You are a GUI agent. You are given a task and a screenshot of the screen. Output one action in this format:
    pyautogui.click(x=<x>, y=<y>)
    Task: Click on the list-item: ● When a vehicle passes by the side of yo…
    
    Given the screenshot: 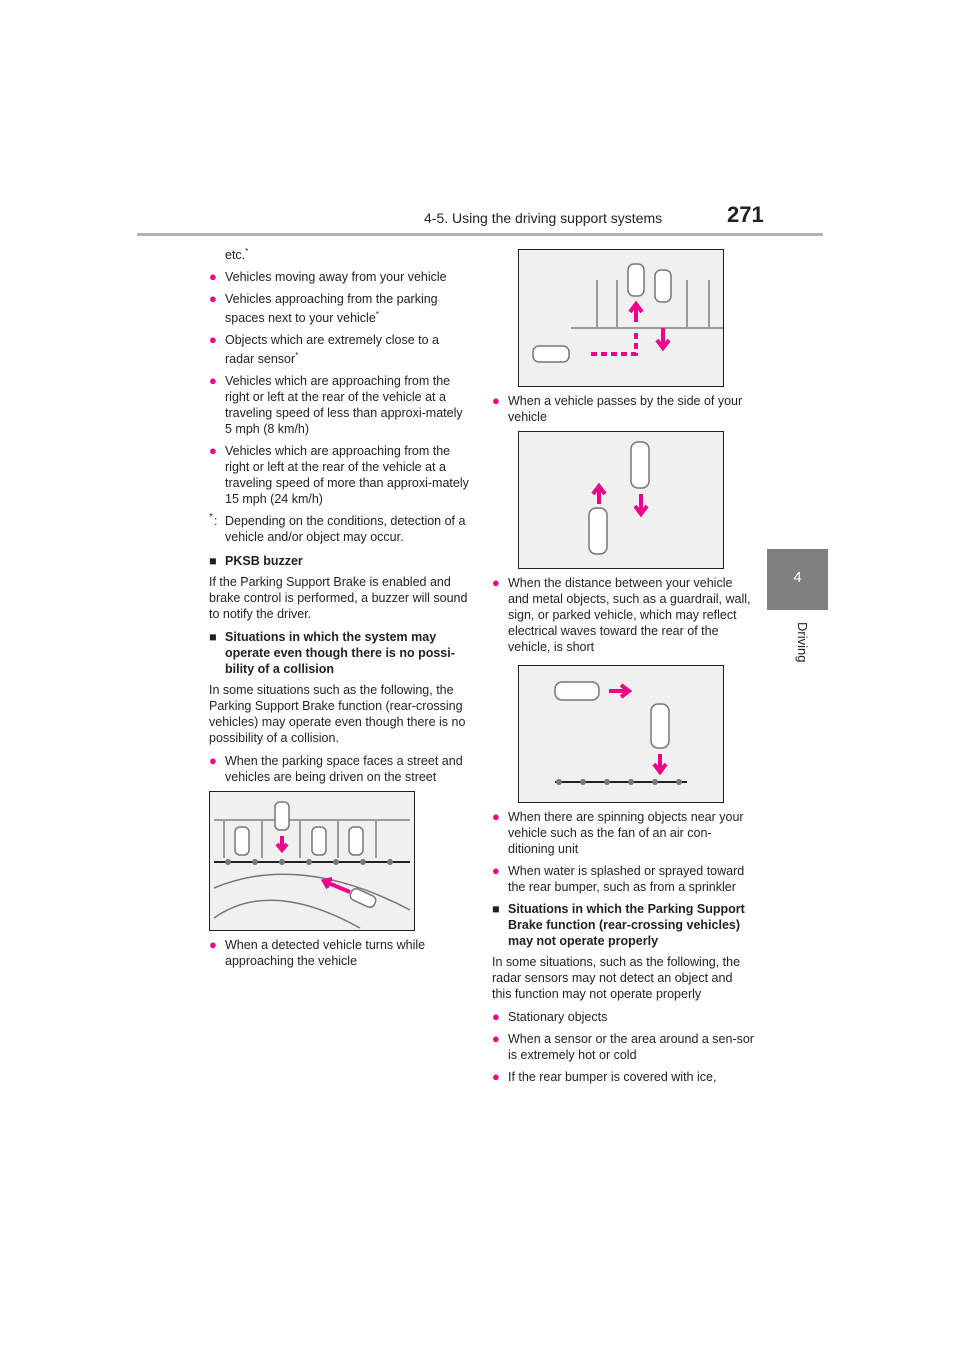 What is the action you would take?
    pyautogui.click(x=617, y=408)
    